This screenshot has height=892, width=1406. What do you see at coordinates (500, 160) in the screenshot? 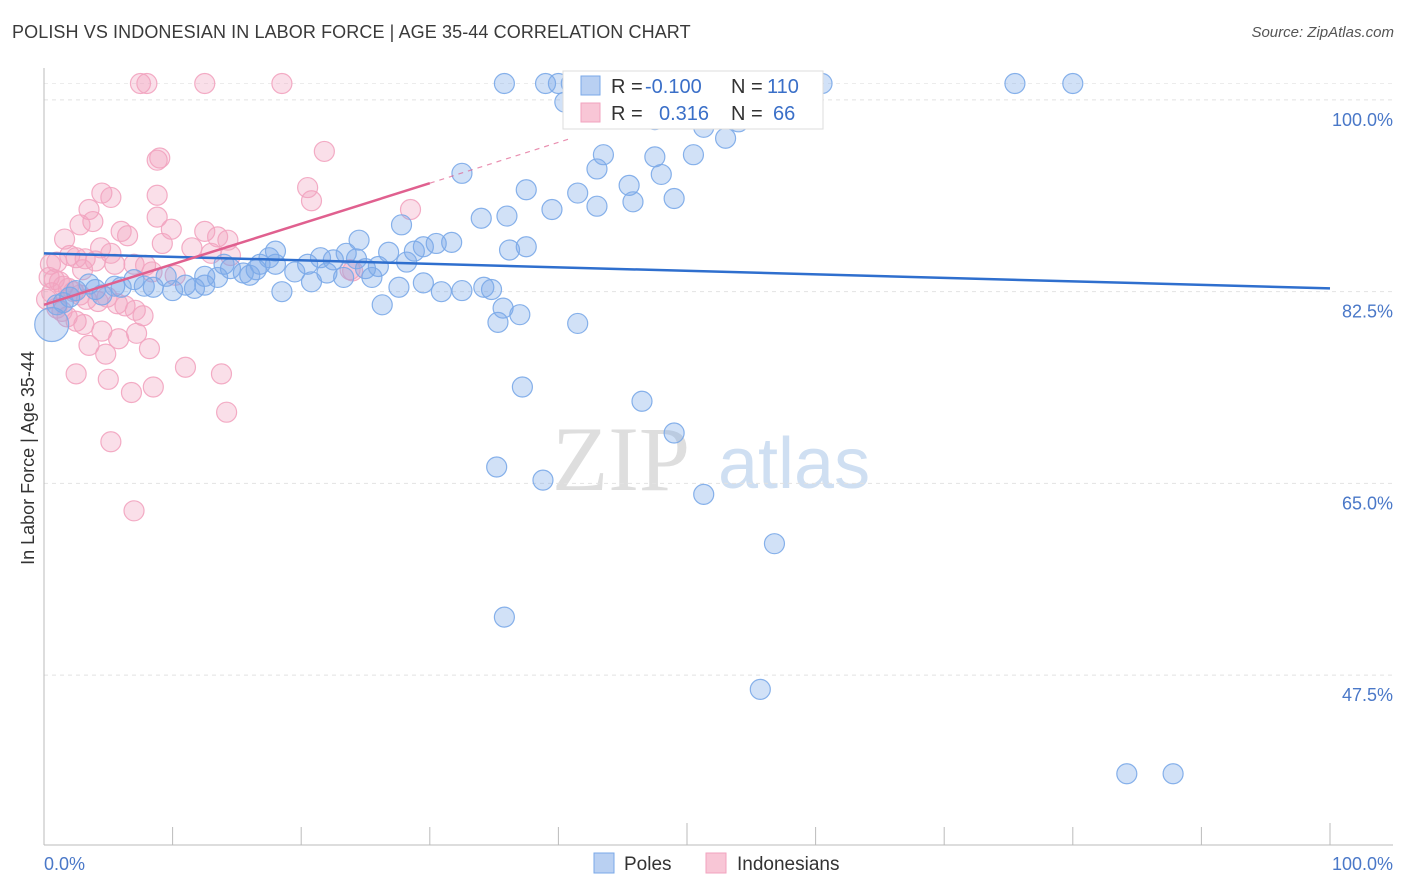
I see `indonesians-trend-extension` at bounding box center [500, 160].